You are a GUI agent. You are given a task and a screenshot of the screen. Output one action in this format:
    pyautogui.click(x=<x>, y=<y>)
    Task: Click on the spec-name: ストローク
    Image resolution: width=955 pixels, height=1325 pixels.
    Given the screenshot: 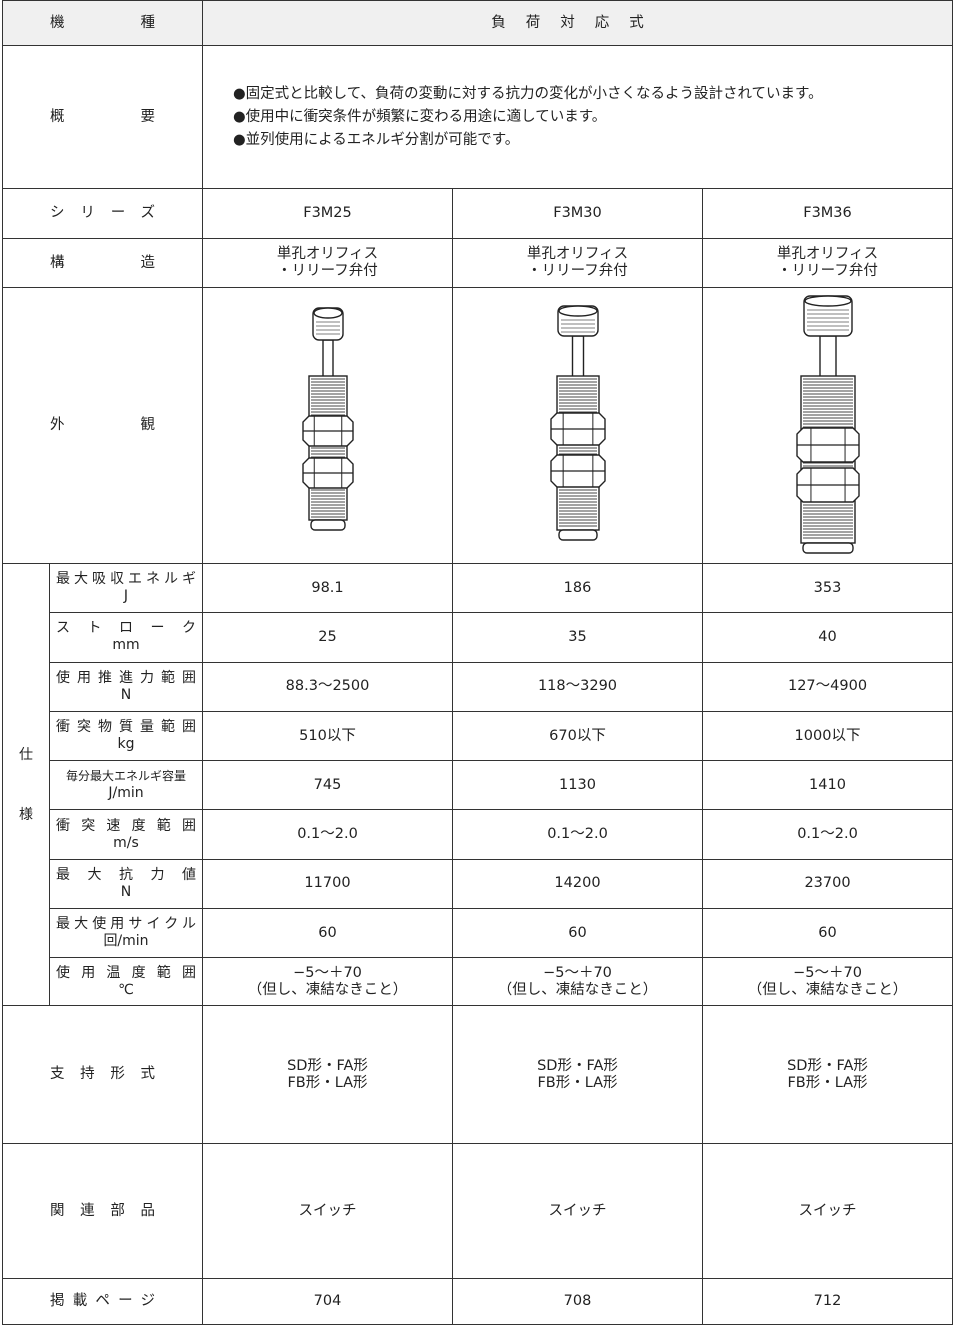 What is the action you would take?
    pyautogui.click(x=126, y=628)
    